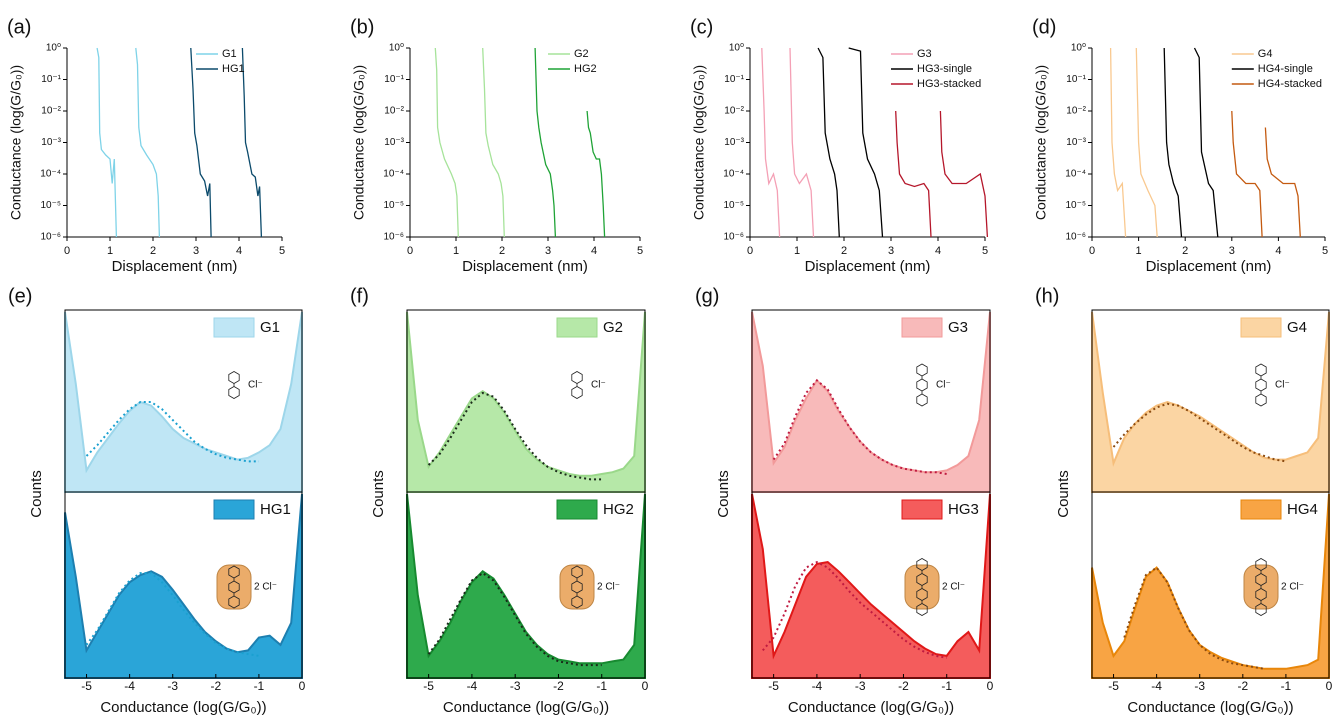 This screenshot has height=719, width=1334. What do you see at coordinates (362, 27) in the screenshot?
I see `panel-label: (b)` at bounding box center [362, 27].